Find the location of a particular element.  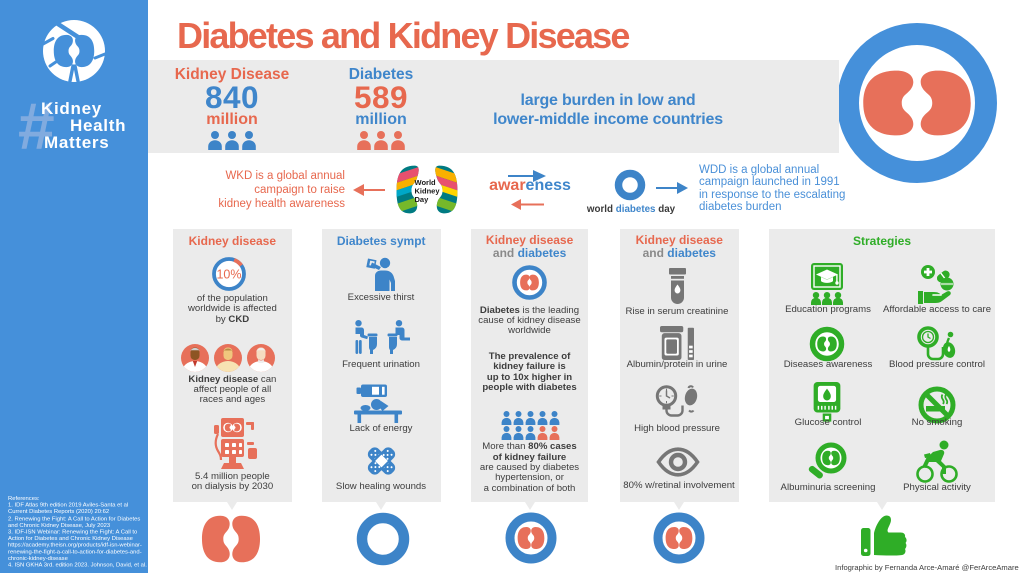

svg-text: 10% is located at coordinates (229, 275).